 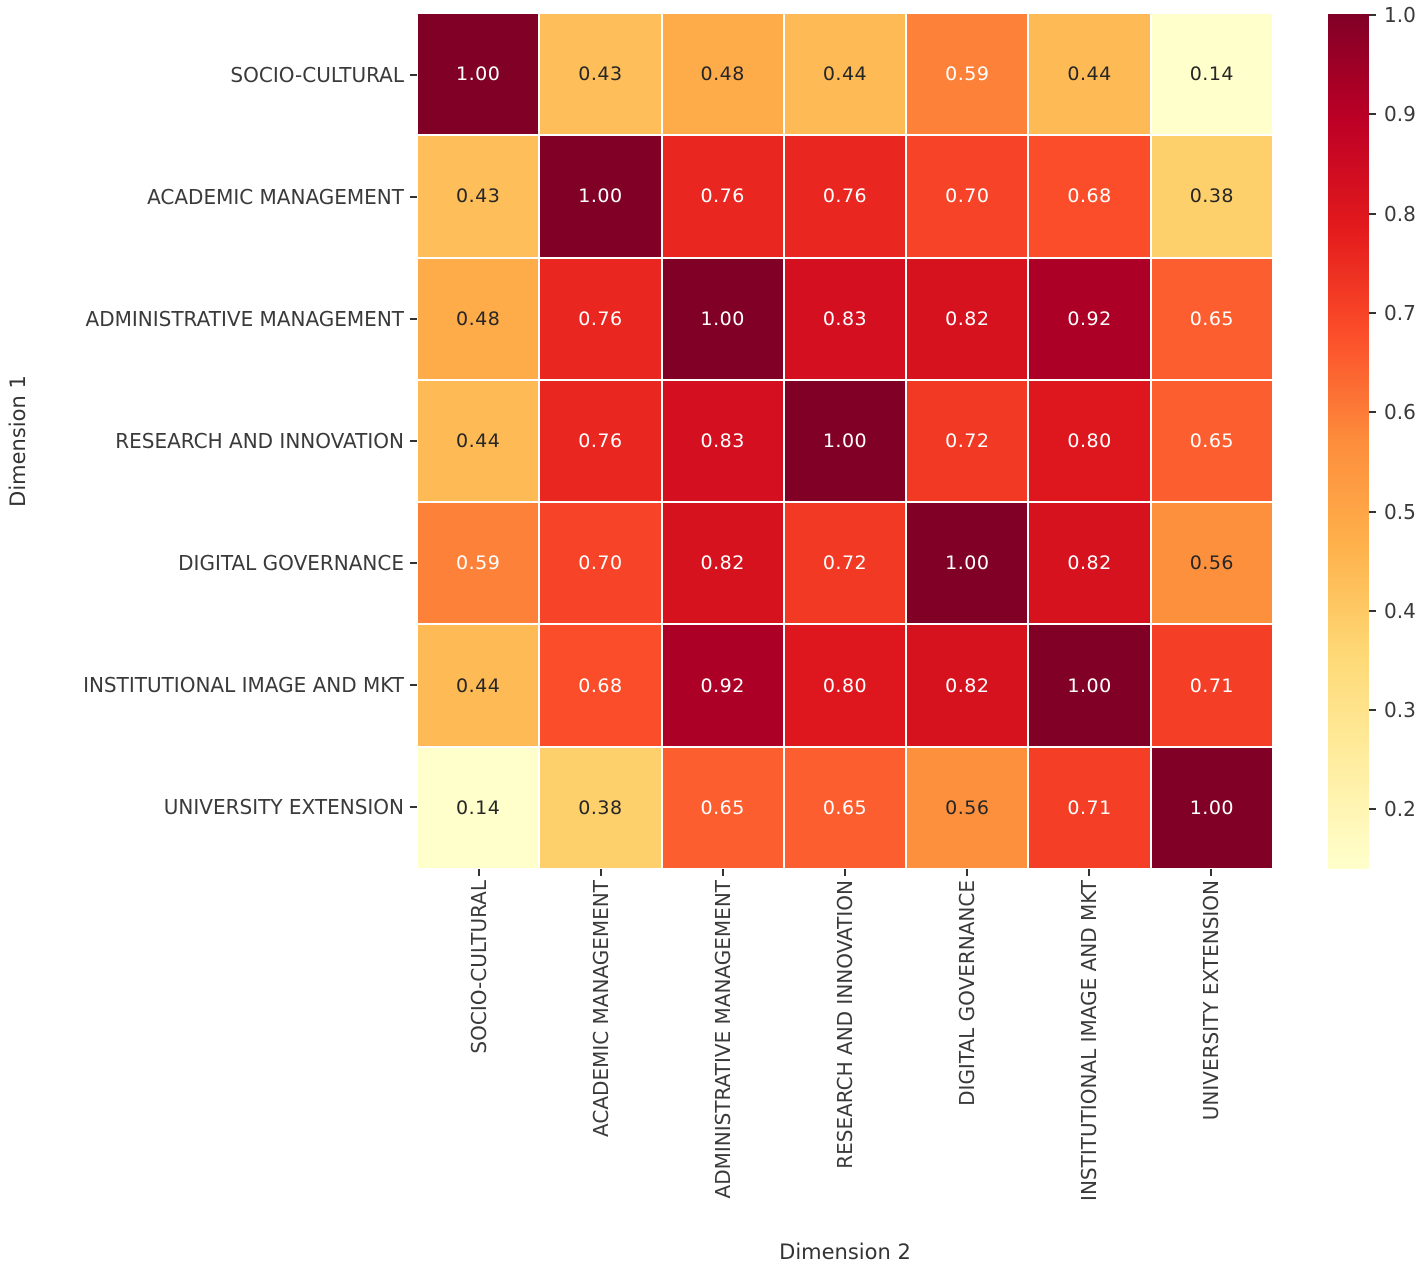 I want to click on colorbar-tick-label: 0.4, so click(x=1400, y=610).